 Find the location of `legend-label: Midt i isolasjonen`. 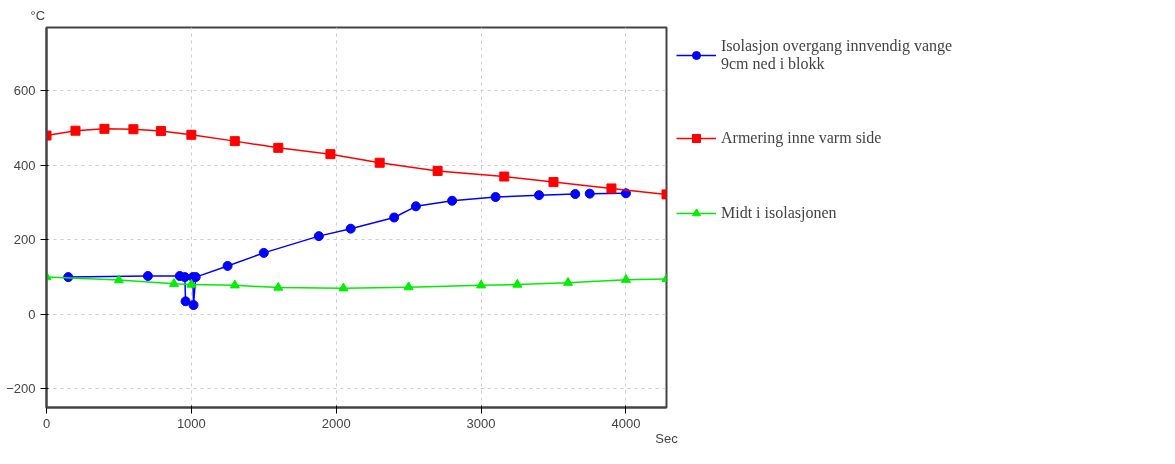

legend-label: Midt i isolasjonen is located at coordinates (779, 213).